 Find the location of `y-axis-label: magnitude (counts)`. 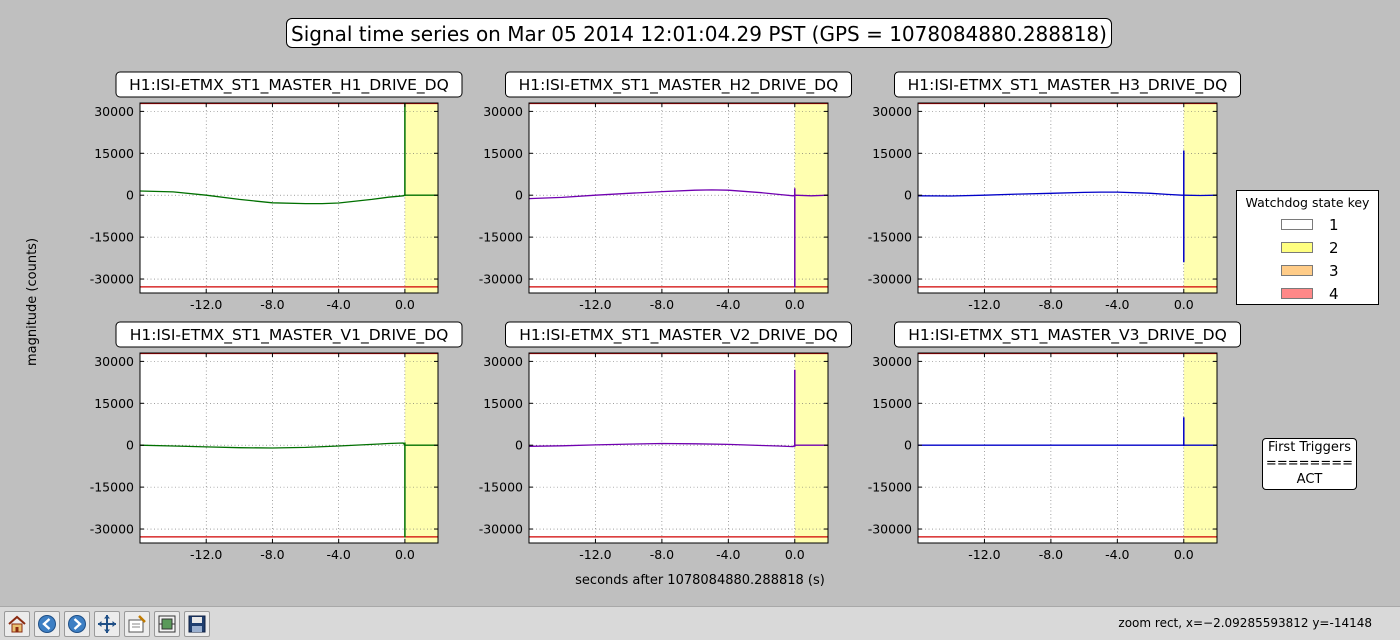

y-axis-label: magnitude (counts) is located at coordinates (32, 302).